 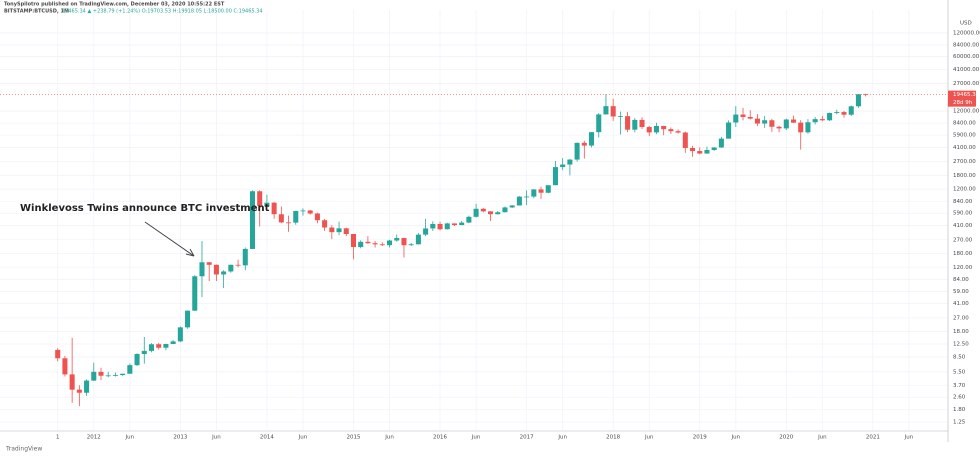 What do you see at coordinates (964, 136) in the screenshot?
I see `y-tick-label: 5900.00` at bounding box center [964, 136].